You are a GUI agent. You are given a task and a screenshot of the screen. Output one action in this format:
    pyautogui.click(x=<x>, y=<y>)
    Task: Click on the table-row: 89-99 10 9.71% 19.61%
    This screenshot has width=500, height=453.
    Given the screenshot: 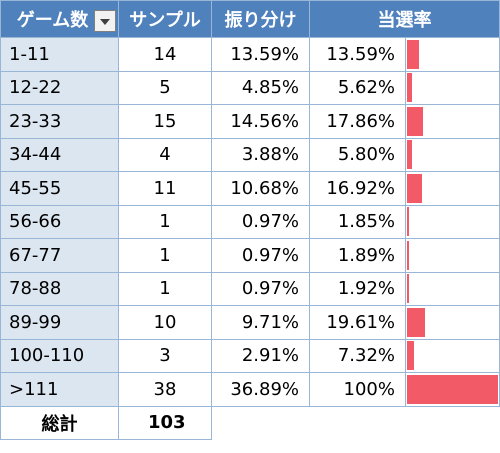 What is the action you would take?
    pyautogui.click(x=250, y=322)
    